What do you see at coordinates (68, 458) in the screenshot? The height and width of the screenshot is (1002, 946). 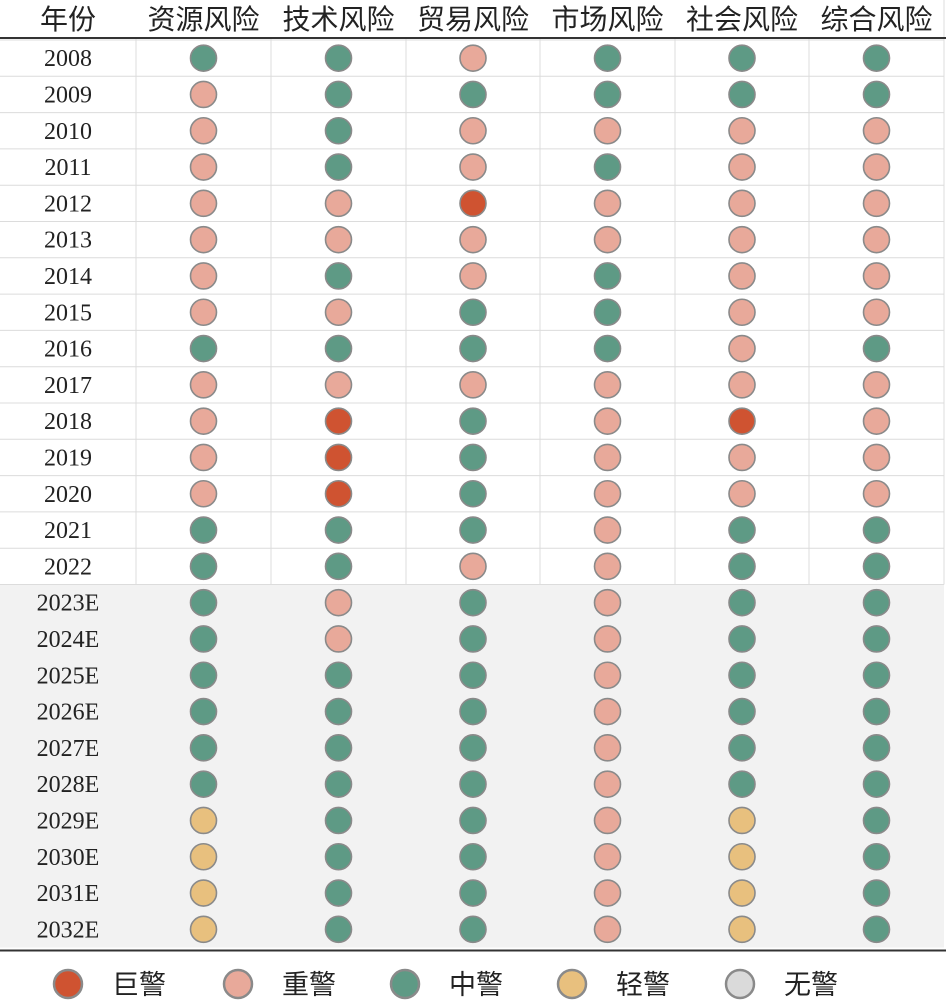 I see `year-label: 2019` at bounding box center [68, 458].